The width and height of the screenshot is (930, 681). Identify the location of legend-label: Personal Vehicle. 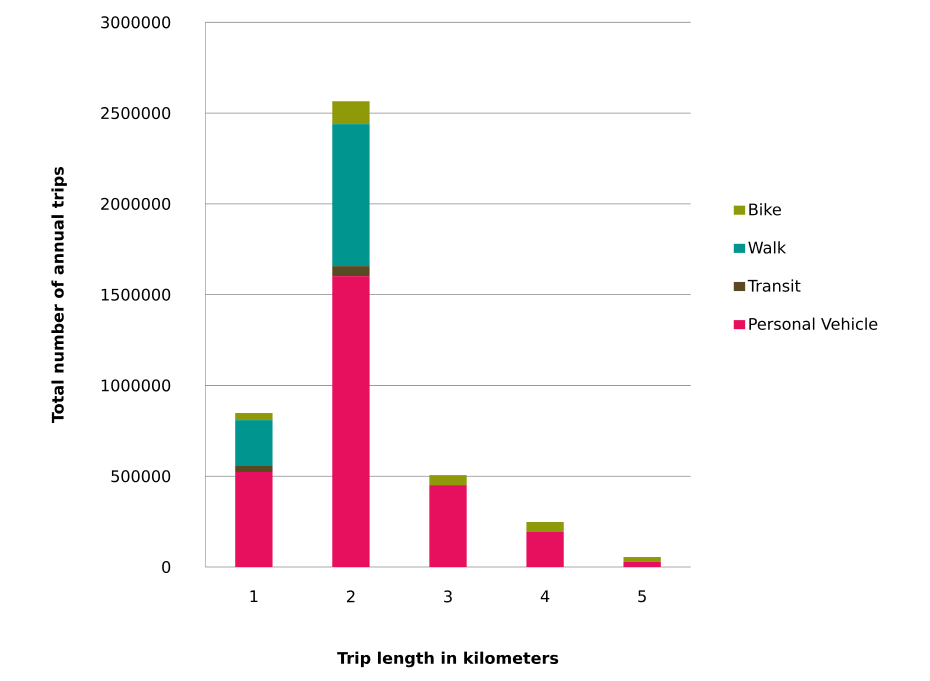
(813, 324).